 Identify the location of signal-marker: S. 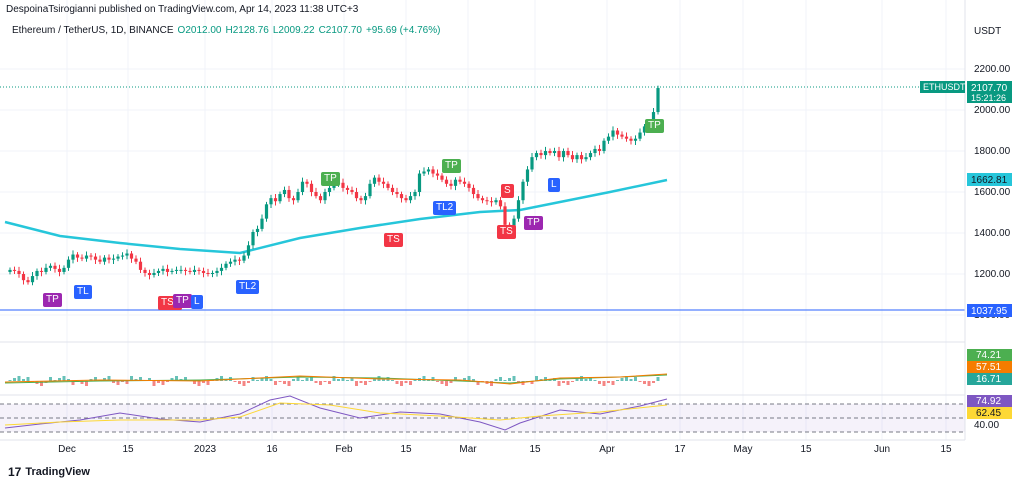
(507, 191).